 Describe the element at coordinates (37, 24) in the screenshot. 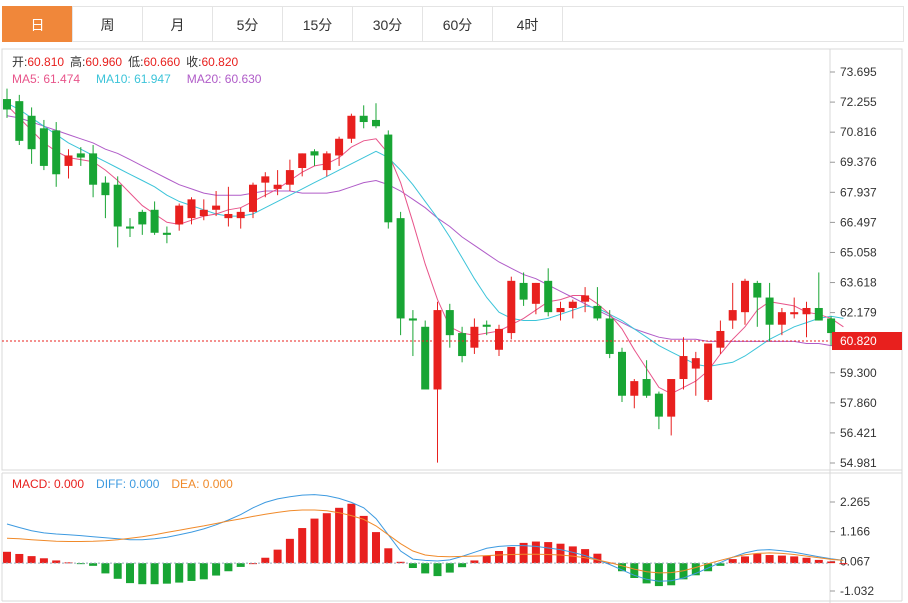

I see `tab-0: 日` at that location.